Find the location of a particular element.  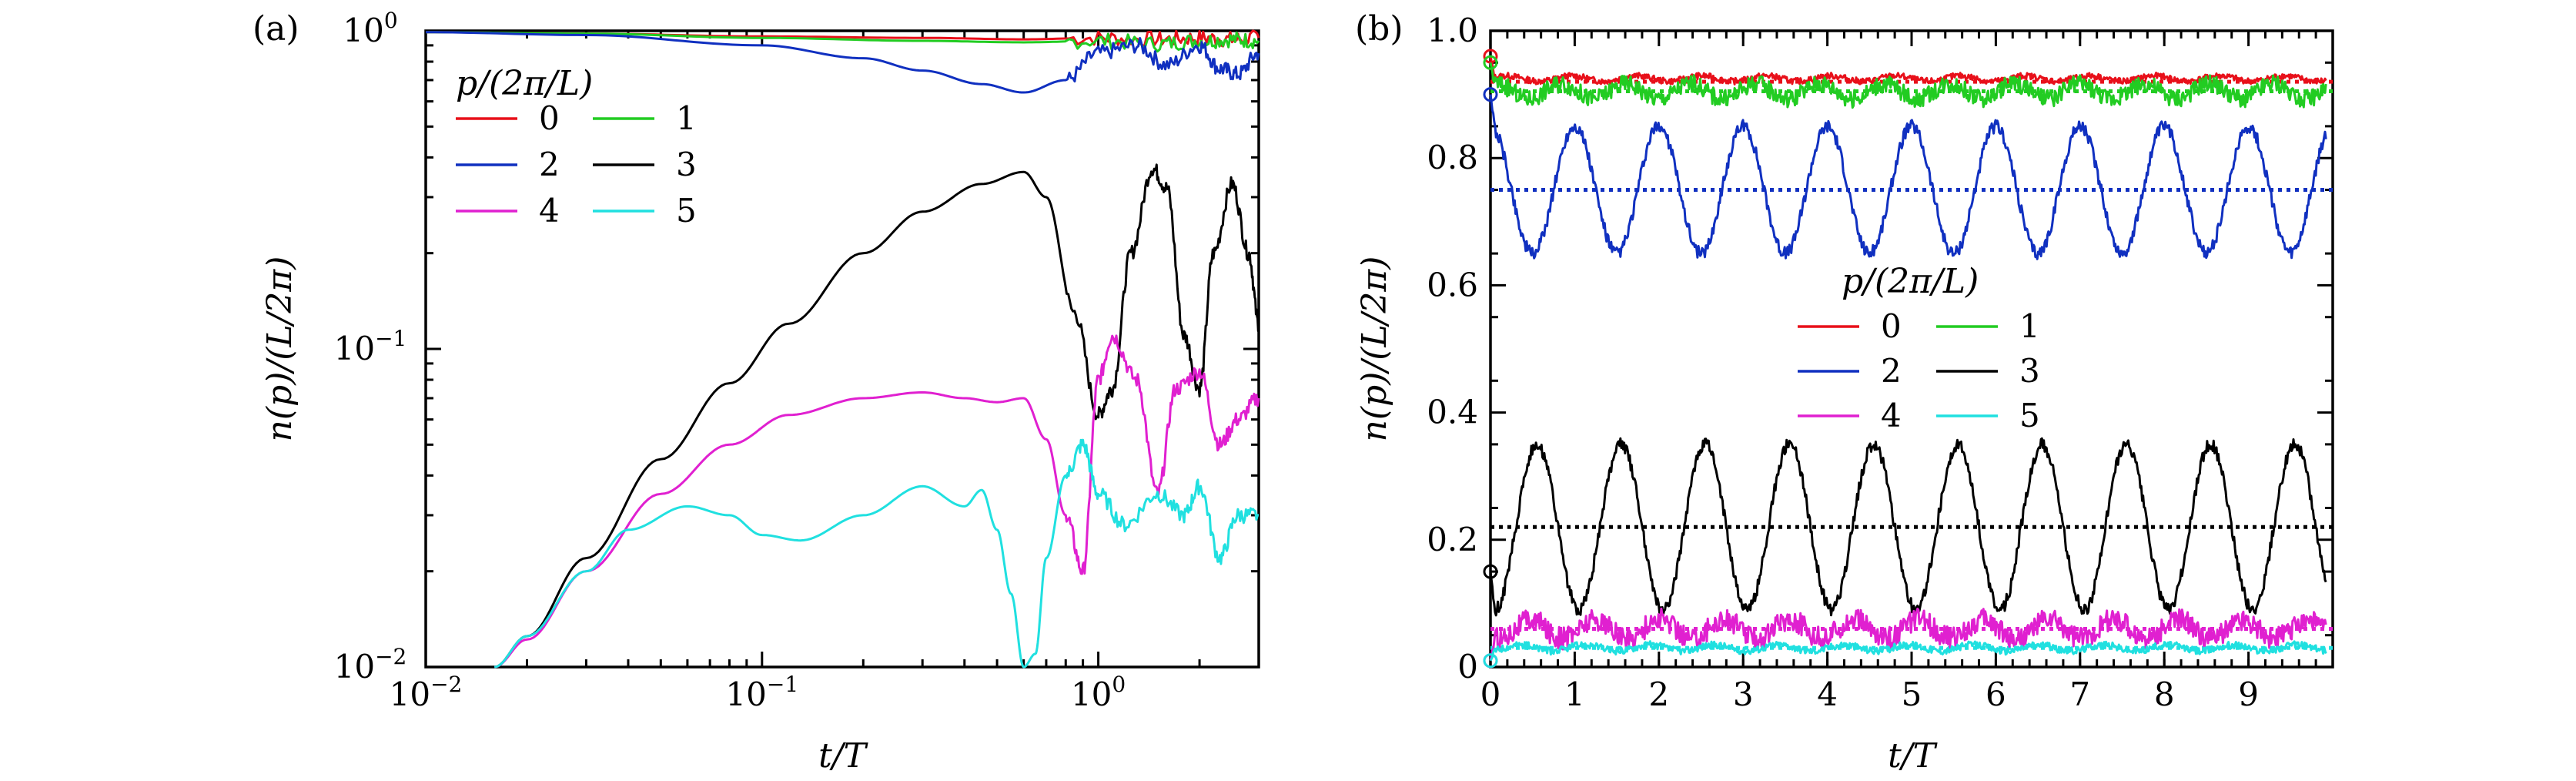

series-line-p3 is located at coordinates (1908, 527).